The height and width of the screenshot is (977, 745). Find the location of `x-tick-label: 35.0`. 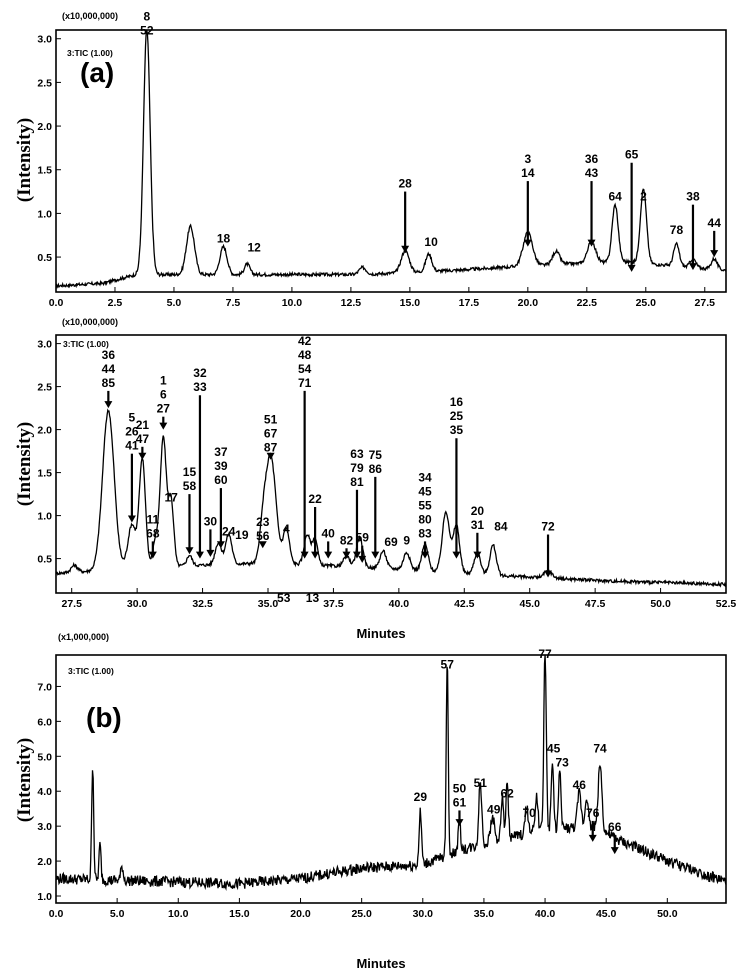

x-tick-label: 35.0 is located at coordinates (484, 914).